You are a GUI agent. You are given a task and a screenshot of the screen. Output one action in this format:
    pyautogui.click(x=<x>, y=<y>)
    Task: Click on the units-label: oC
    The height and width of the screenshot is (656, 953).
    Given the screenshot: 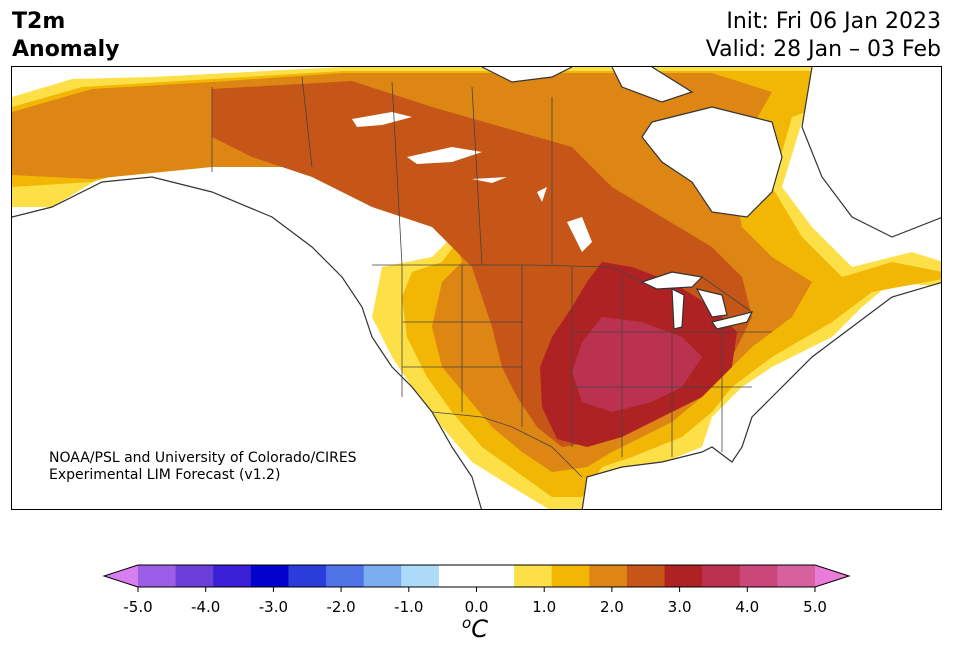 What is the action you would take?
    pyautogui.click(x=475, y=628)
    